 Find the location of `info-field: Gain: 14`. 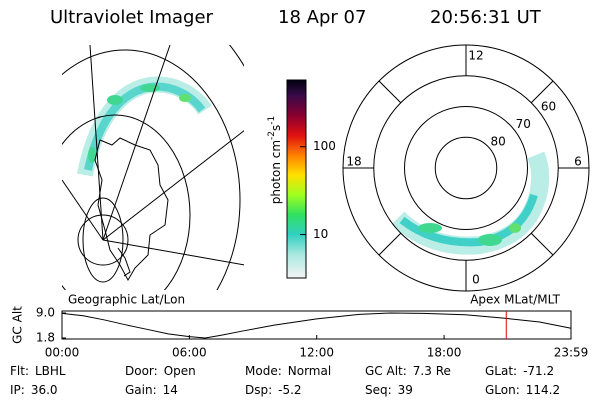

info-field: Gain: 14 is located at coordinates (151, 390).